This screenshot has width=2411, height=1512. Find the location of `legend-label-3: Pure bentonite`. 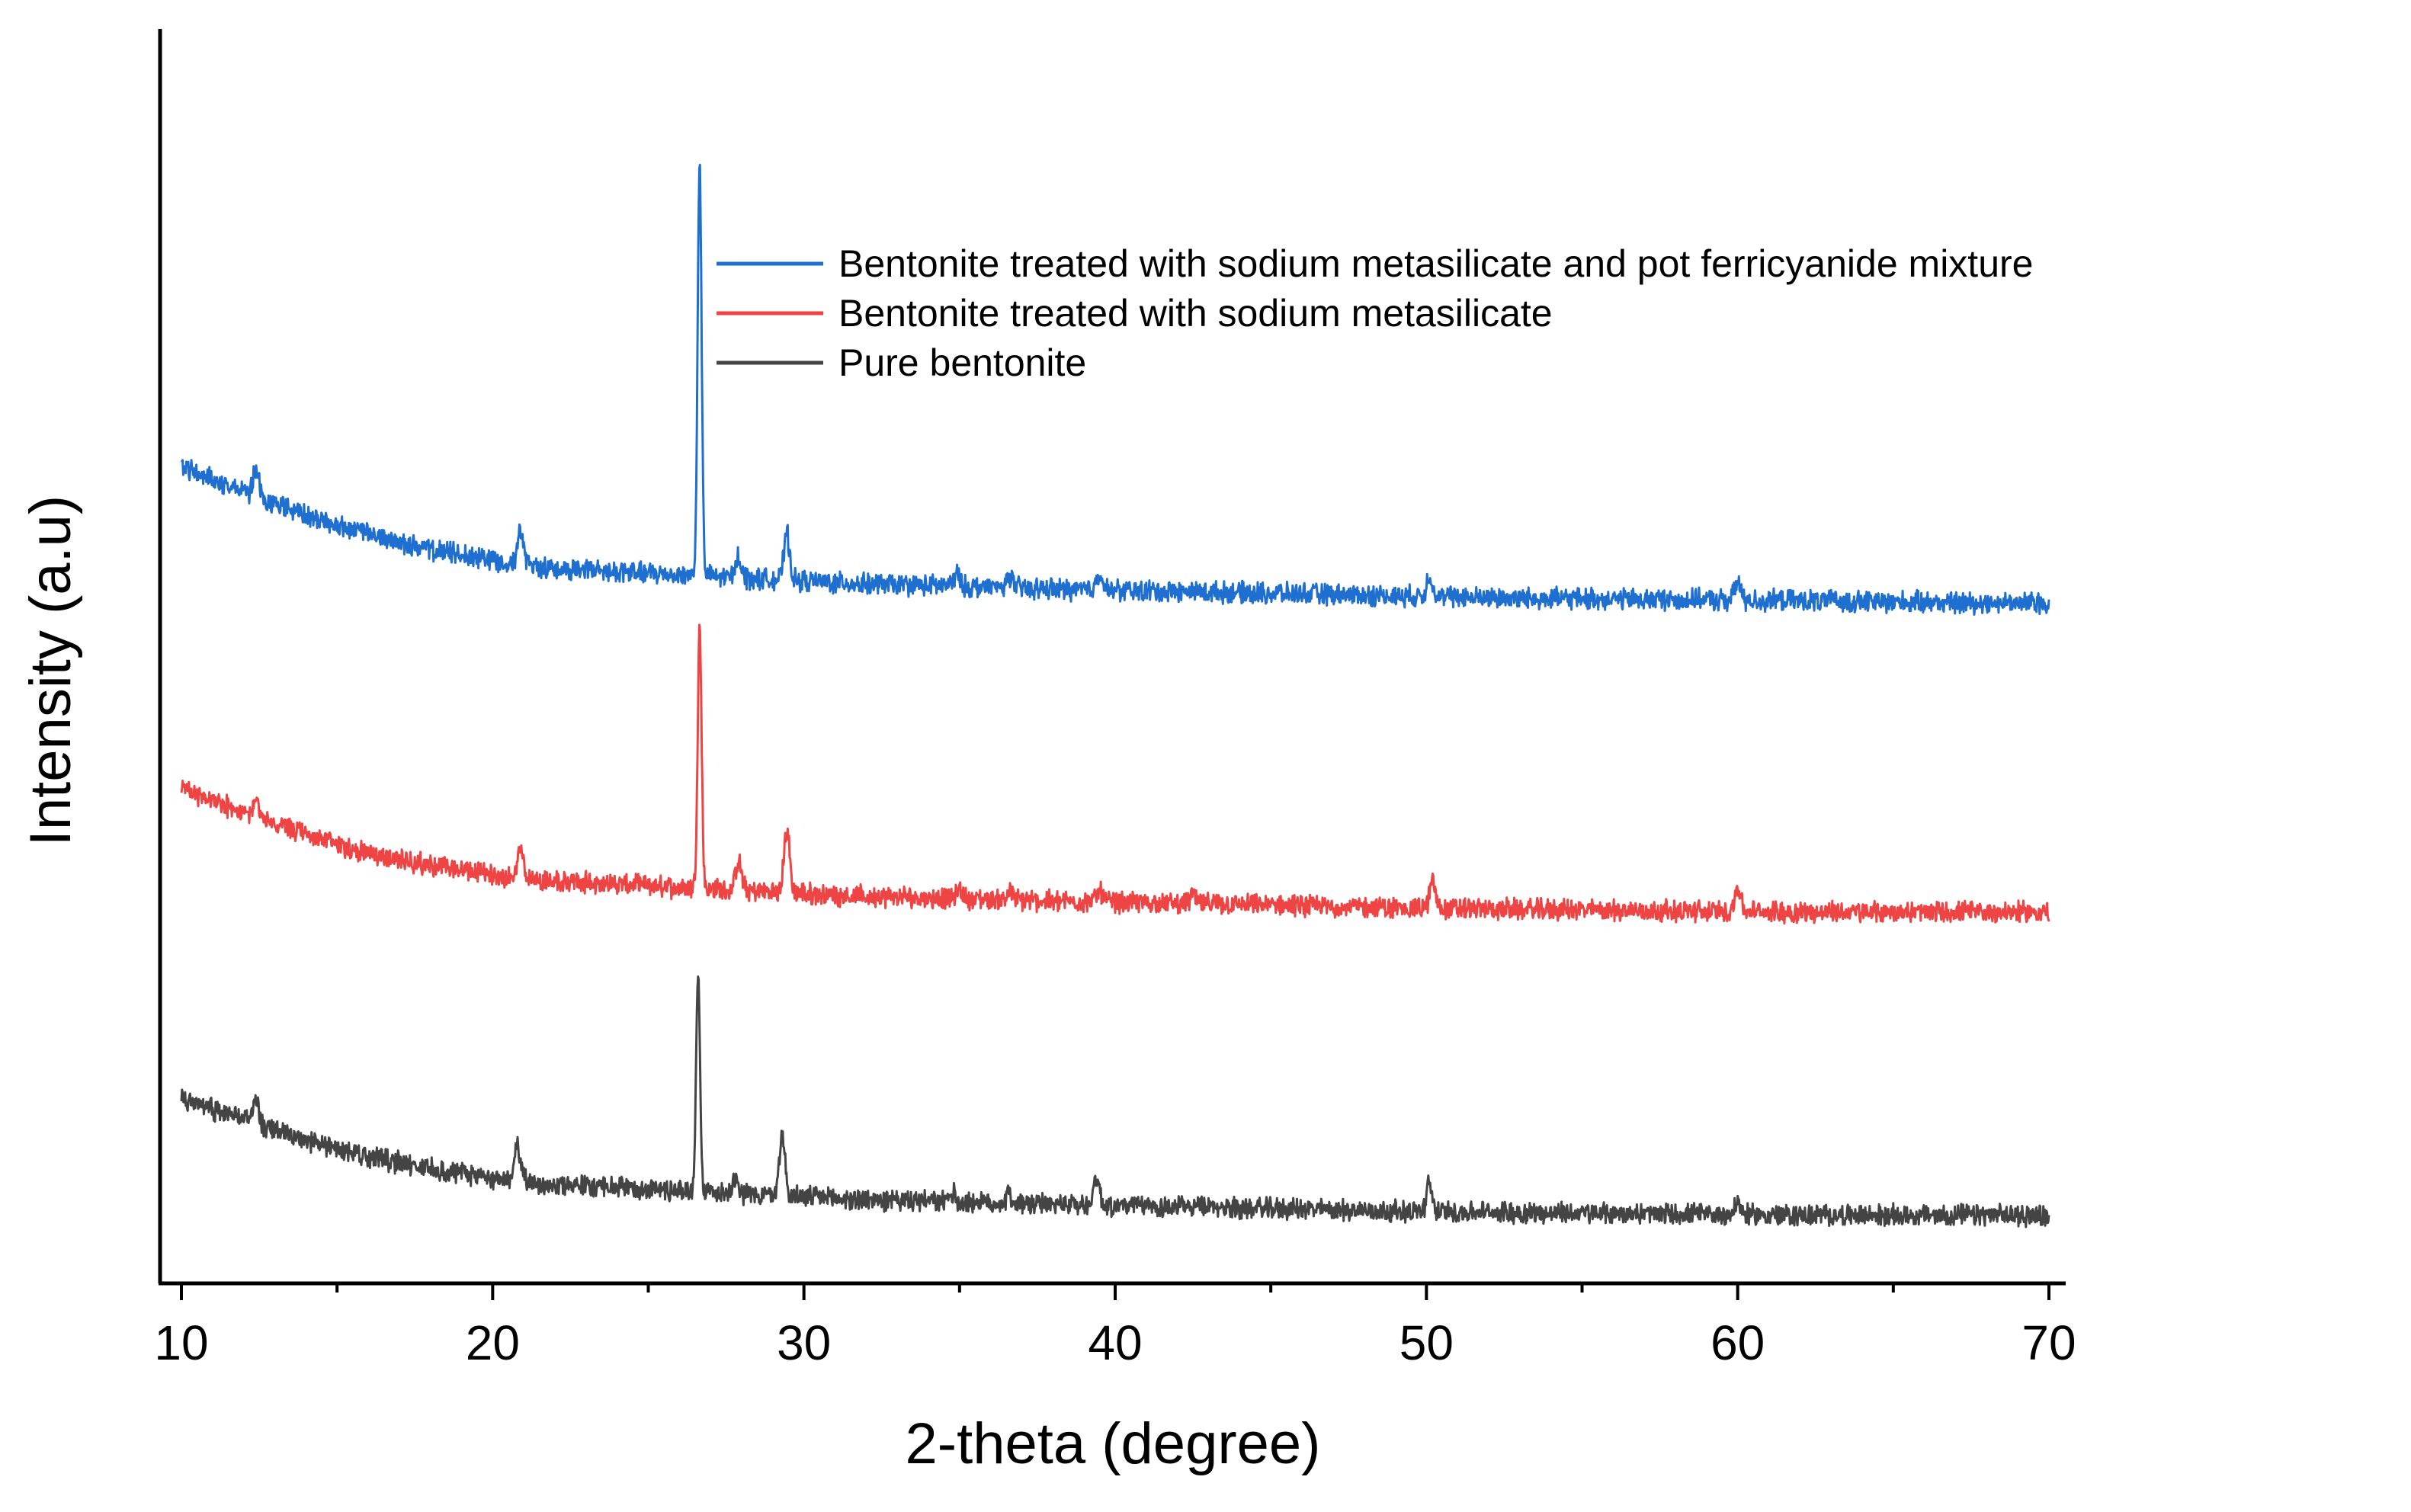

legend-label-3: Pure bentonite is located at coordinates (962, 362).